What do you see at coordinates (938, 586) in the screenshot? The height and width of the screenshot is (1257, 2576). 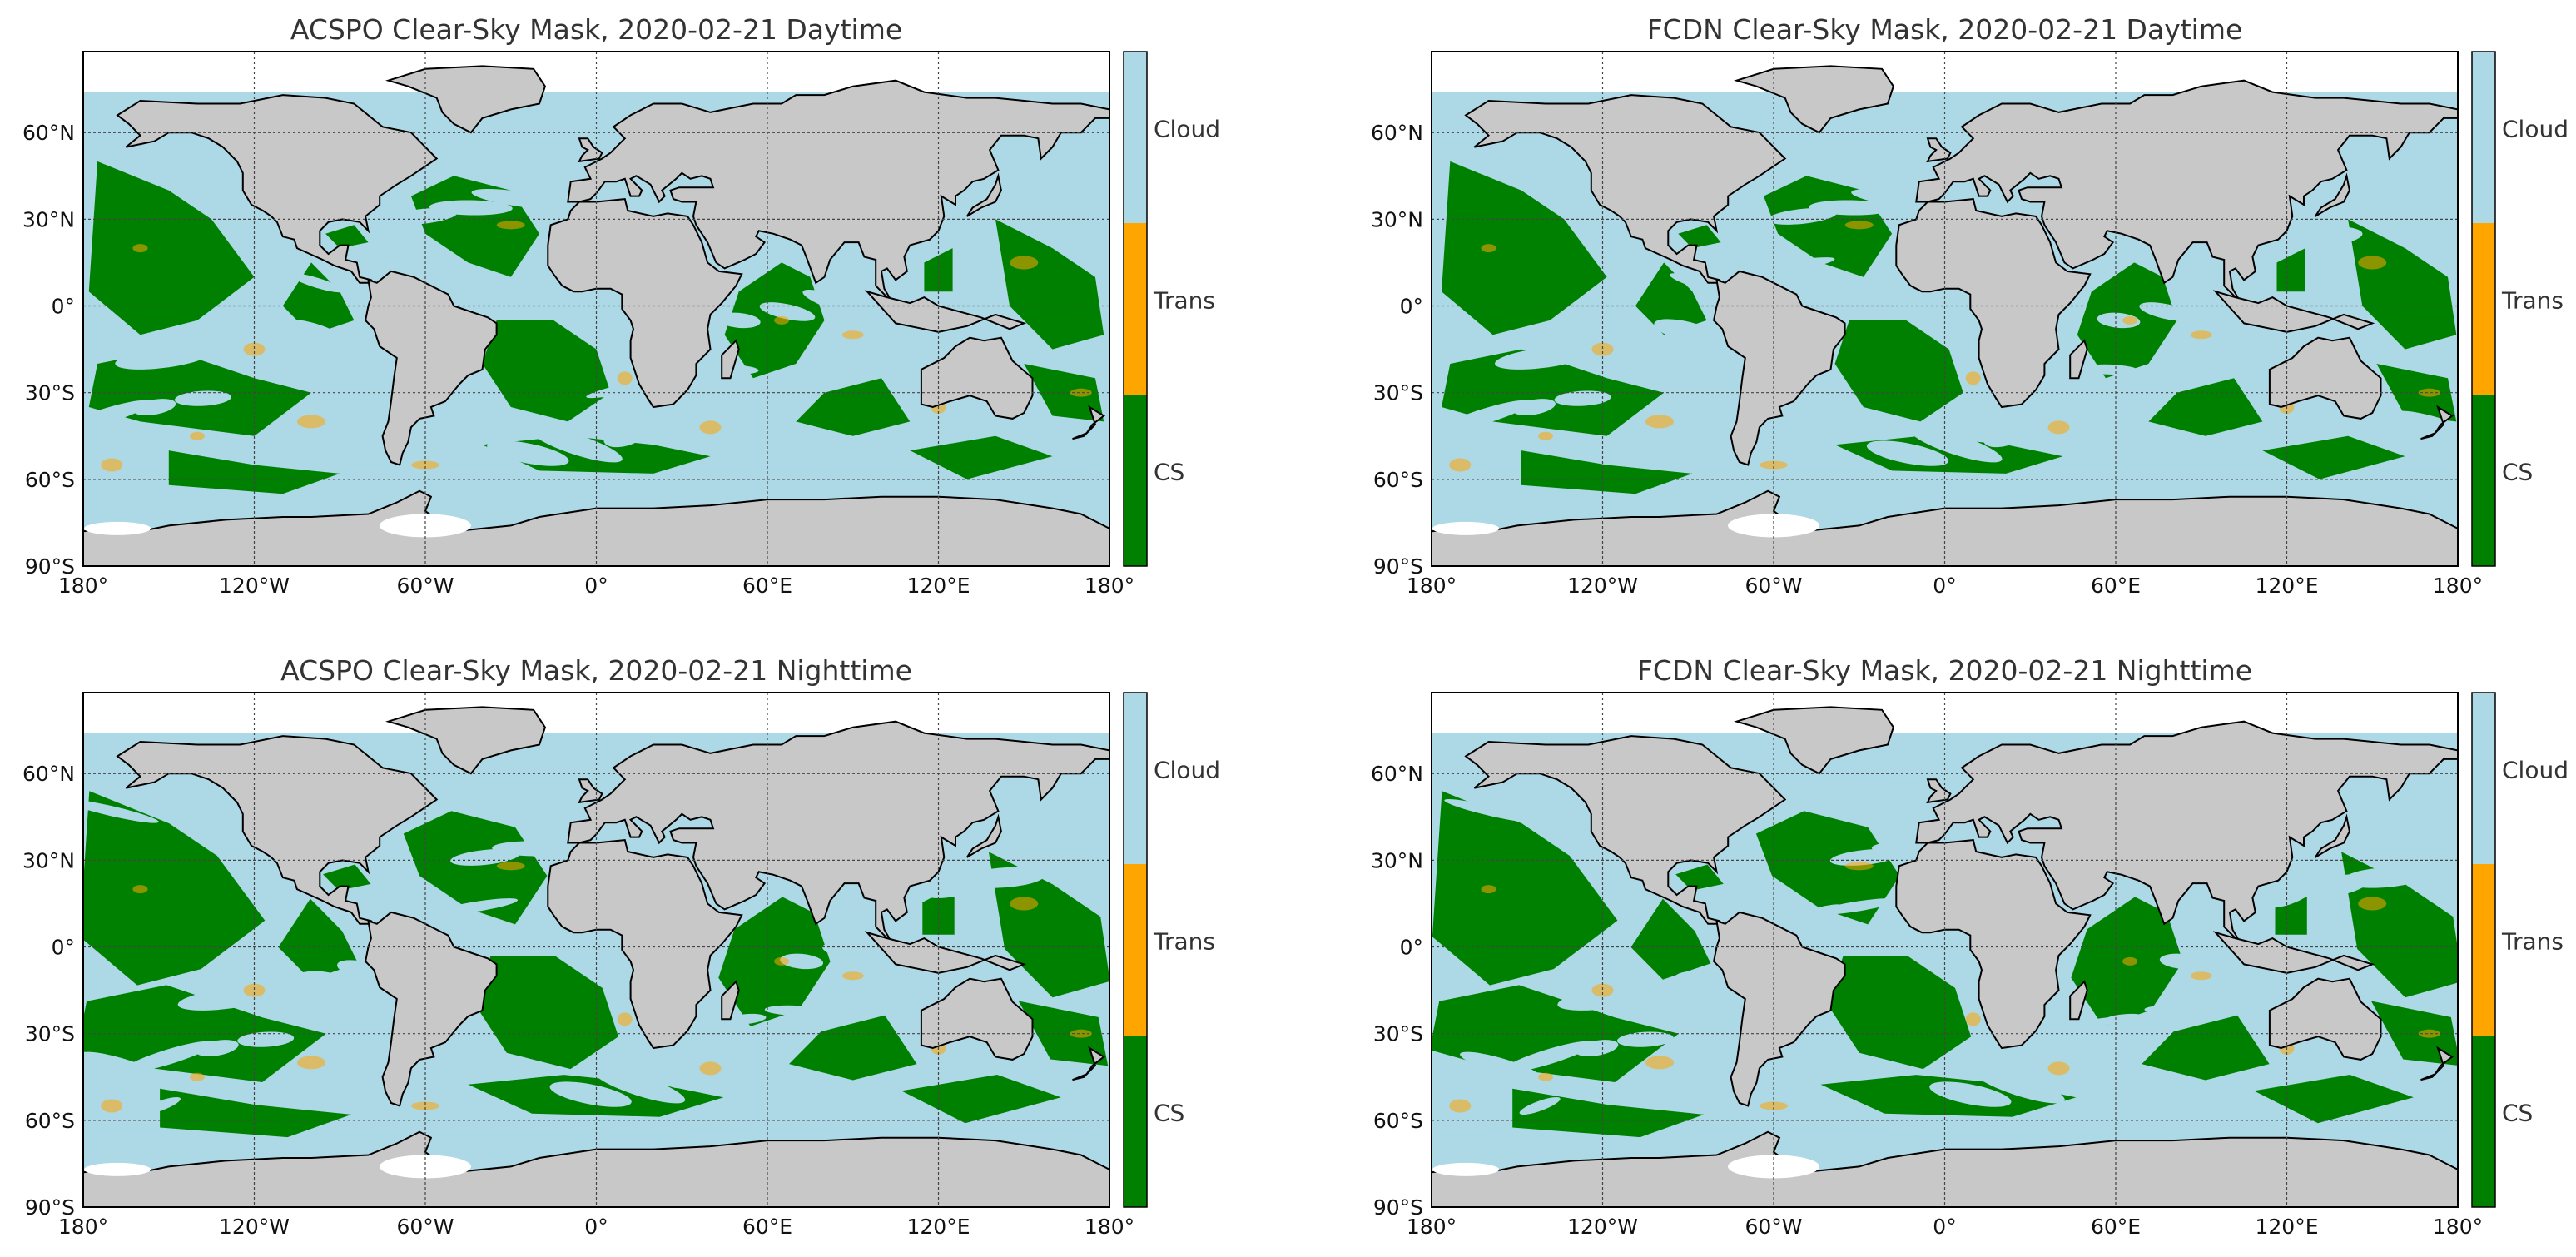 I see `lon-tick-label: 120°E` at bounding box center [938, 586].